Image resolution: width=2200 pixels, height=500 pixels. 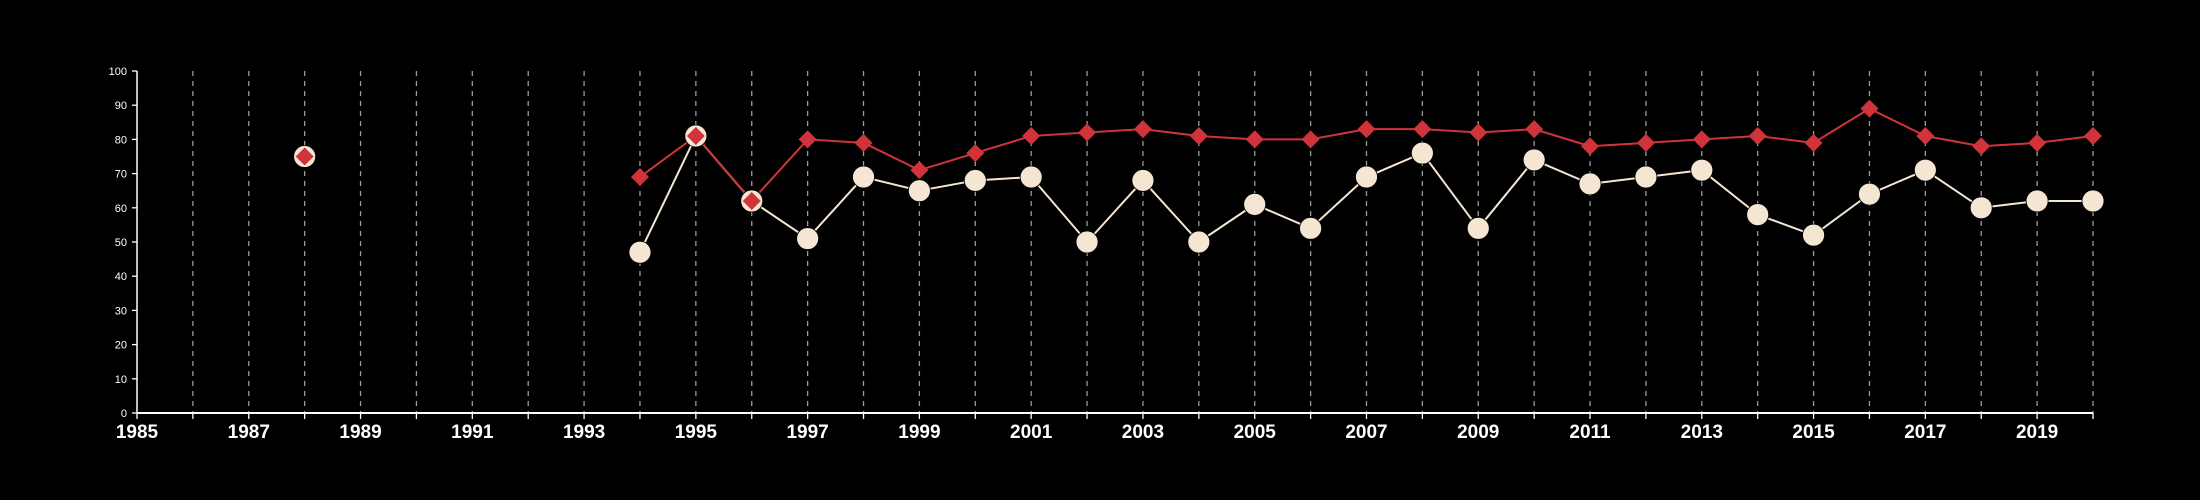 I want to click on x-tick-label: 2013, so click(x=1702, y=432).